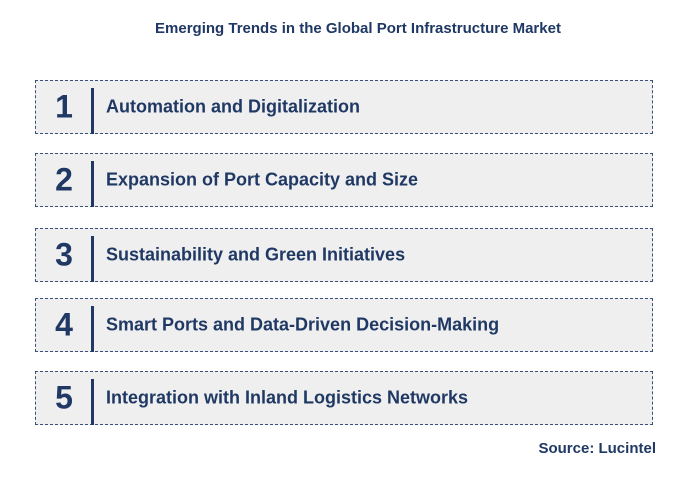 The width and height of the screenshot is (700, 481). Describe the element at coordinates (64, 324) in the screenshot. I see `trend-number: 4` at that location.